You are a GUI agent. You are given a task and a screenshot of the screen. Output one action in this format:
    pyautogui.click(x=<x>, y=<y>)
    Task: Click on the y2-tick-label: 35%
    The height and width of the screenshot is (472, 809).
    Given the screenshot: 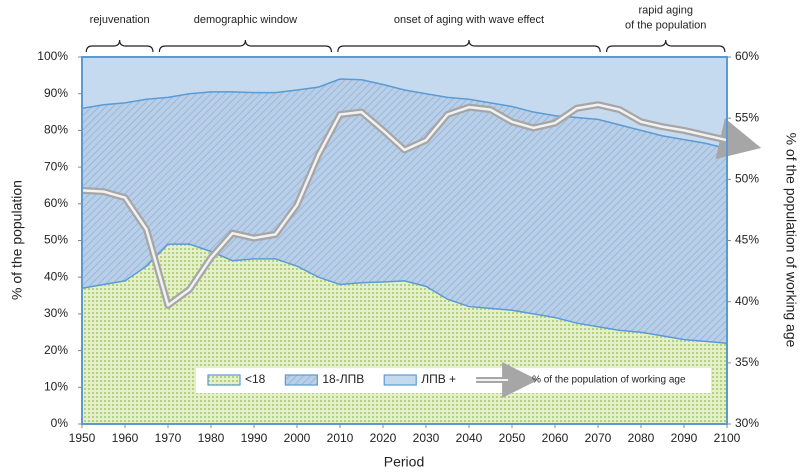 What is the action you would take?
    pyautogui.click(x=747, y=362)
    